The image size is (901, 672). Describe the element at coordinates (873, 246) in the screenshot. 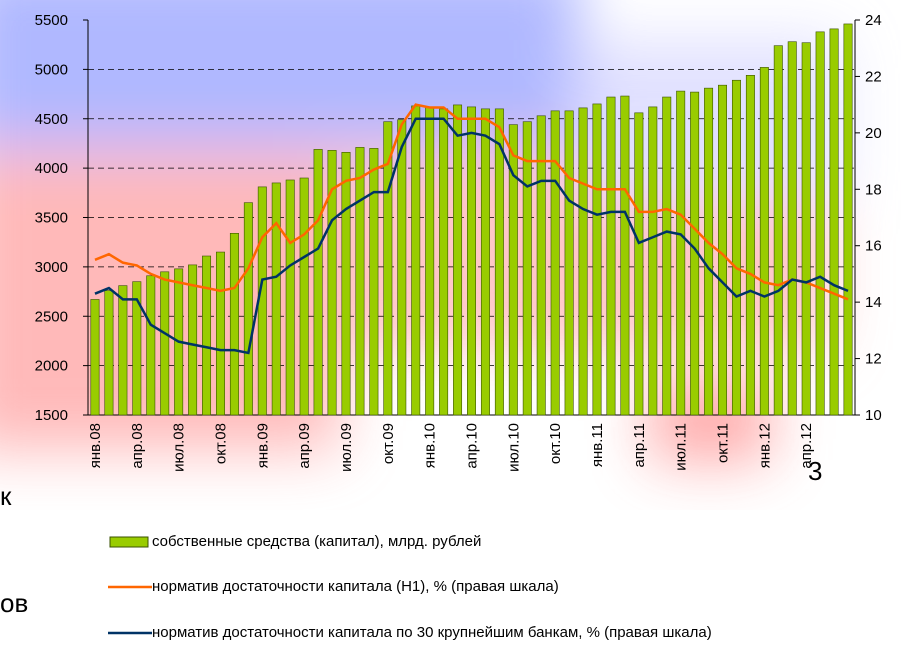

I see `y2-tick-label: 16` at that location.